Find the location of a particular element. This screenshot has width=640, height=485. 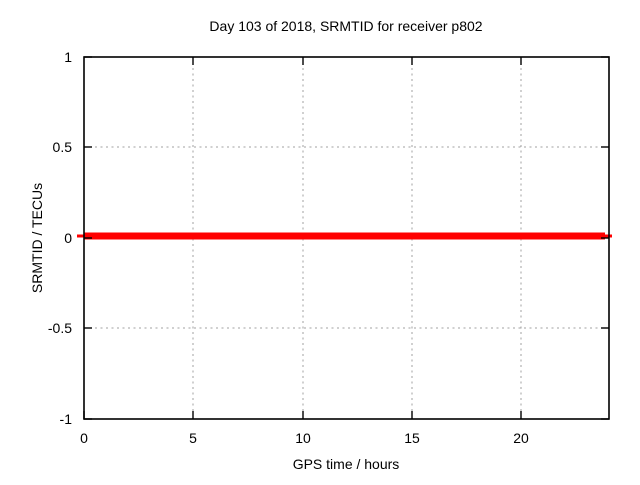

x-tick-label-0: 0 is located at coordinates (84, 438).